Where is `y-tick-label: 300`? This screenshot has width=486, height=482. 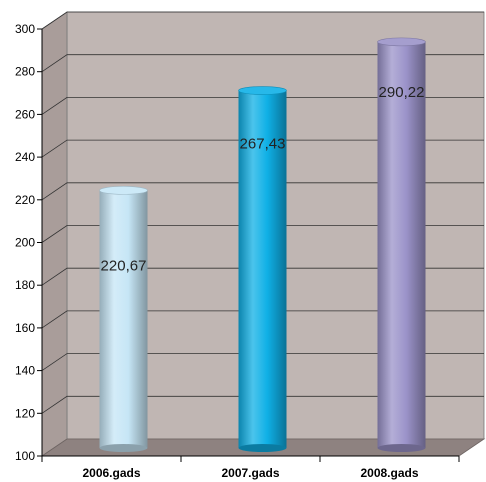 y-tick-label: 300 is located at coordinates (25, 29).